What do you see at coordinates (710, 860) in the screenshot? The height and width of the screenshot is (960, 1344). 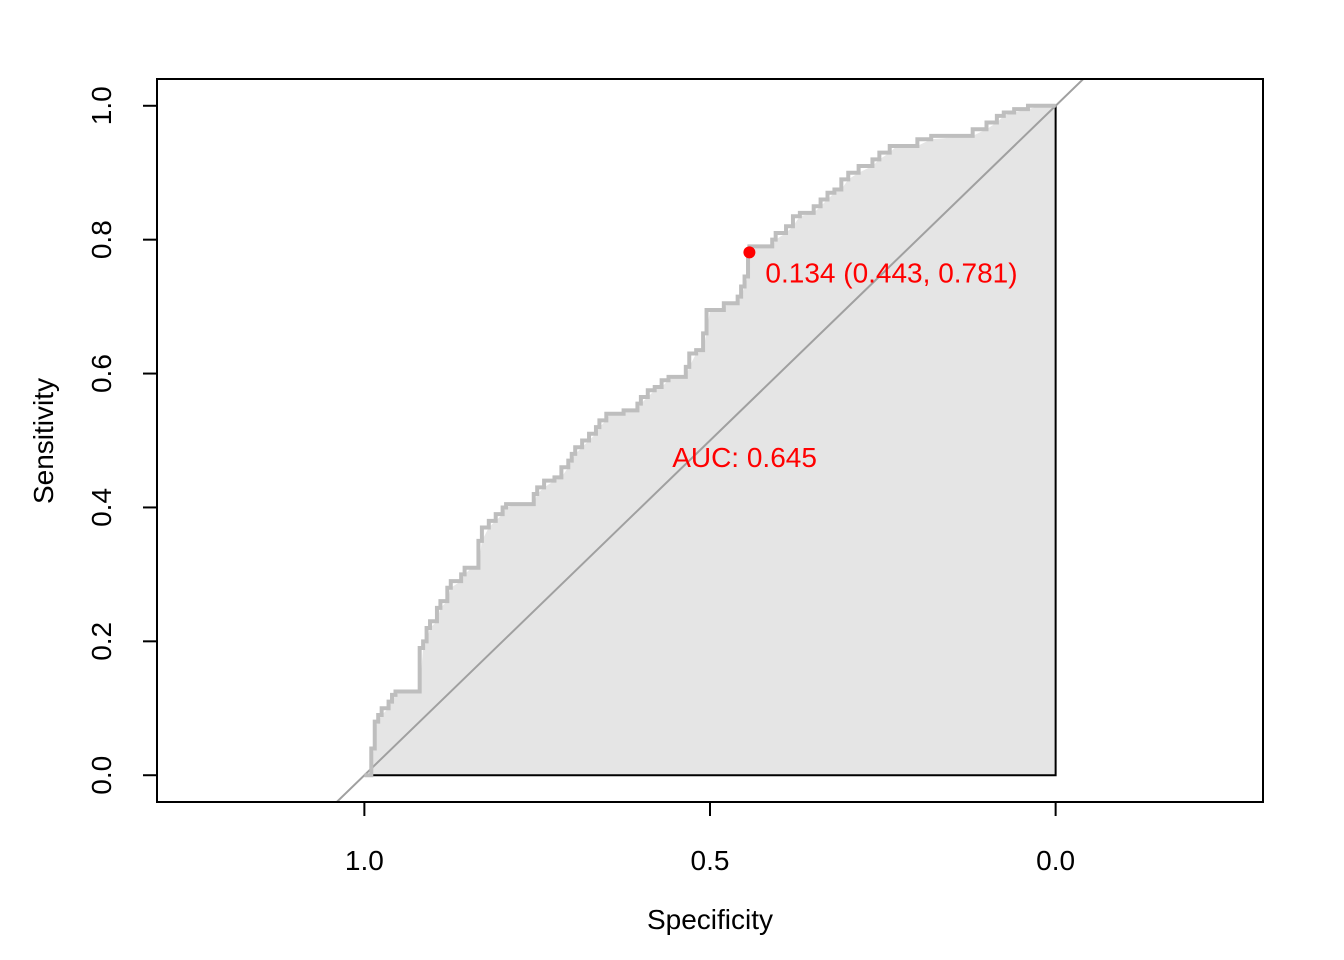 I see `x-tick-label: 0.5` at bounding box center [710, 860].